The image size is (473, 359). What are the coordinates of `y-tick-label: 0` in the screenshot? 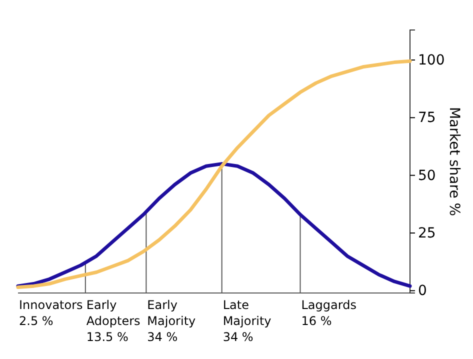 It's located at (422, 291).